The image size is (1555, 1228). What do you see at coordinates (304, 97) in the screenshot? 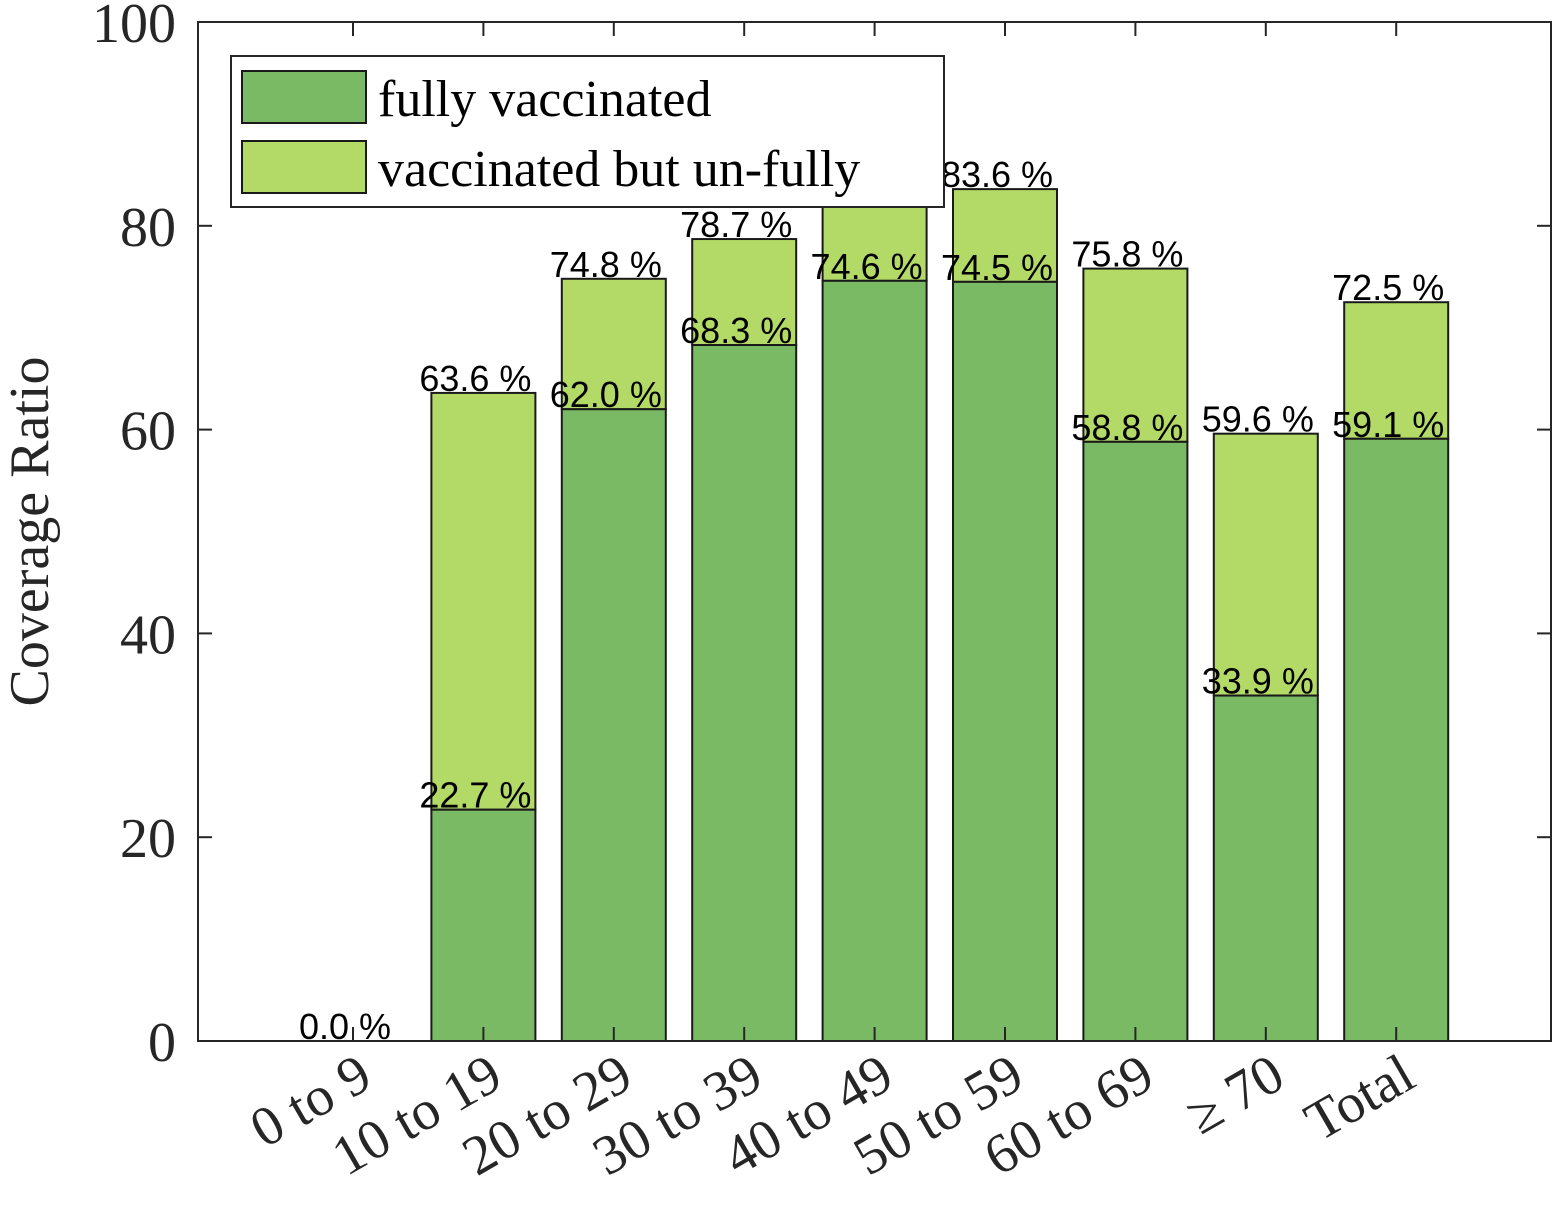
I see `legend-swatch-fully` at bounding box center [304, 97].